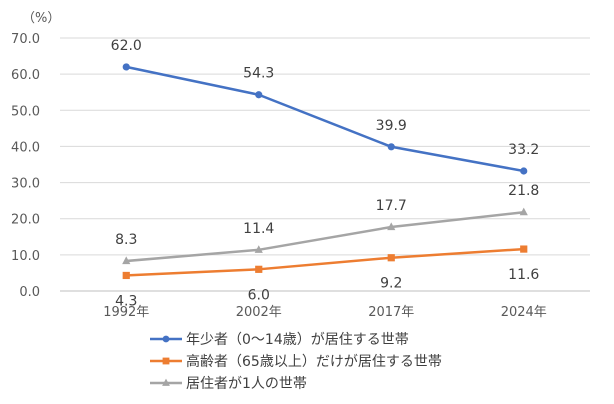 The image size is (614, 404). What do you see at coordinates (259, 295) in the screenshot?
I see `series-1-data-label: 6.0` at bounding box center [259, 295].